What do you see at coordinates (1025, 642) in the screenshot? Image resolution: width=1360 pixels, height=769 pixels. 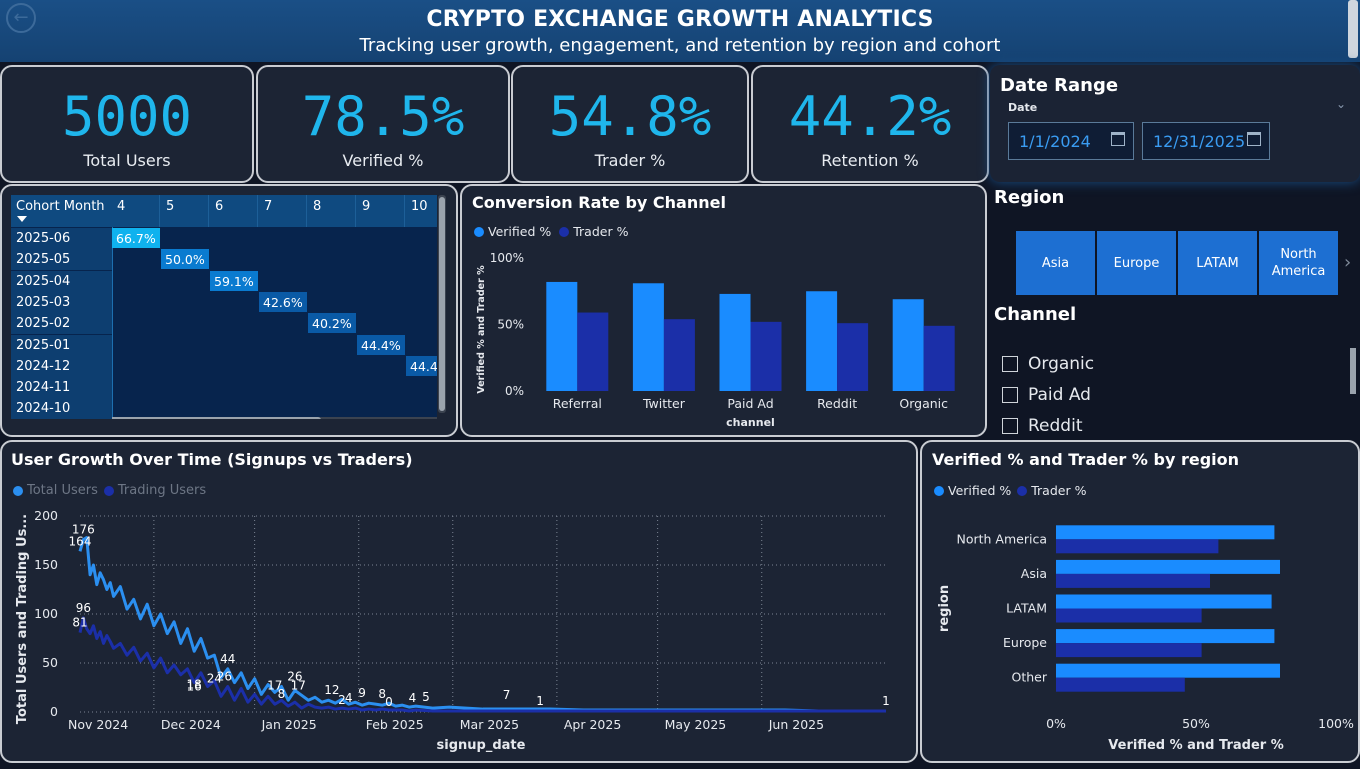 I see `y-tick-label: Europe` at bounding box center [1025, 642].